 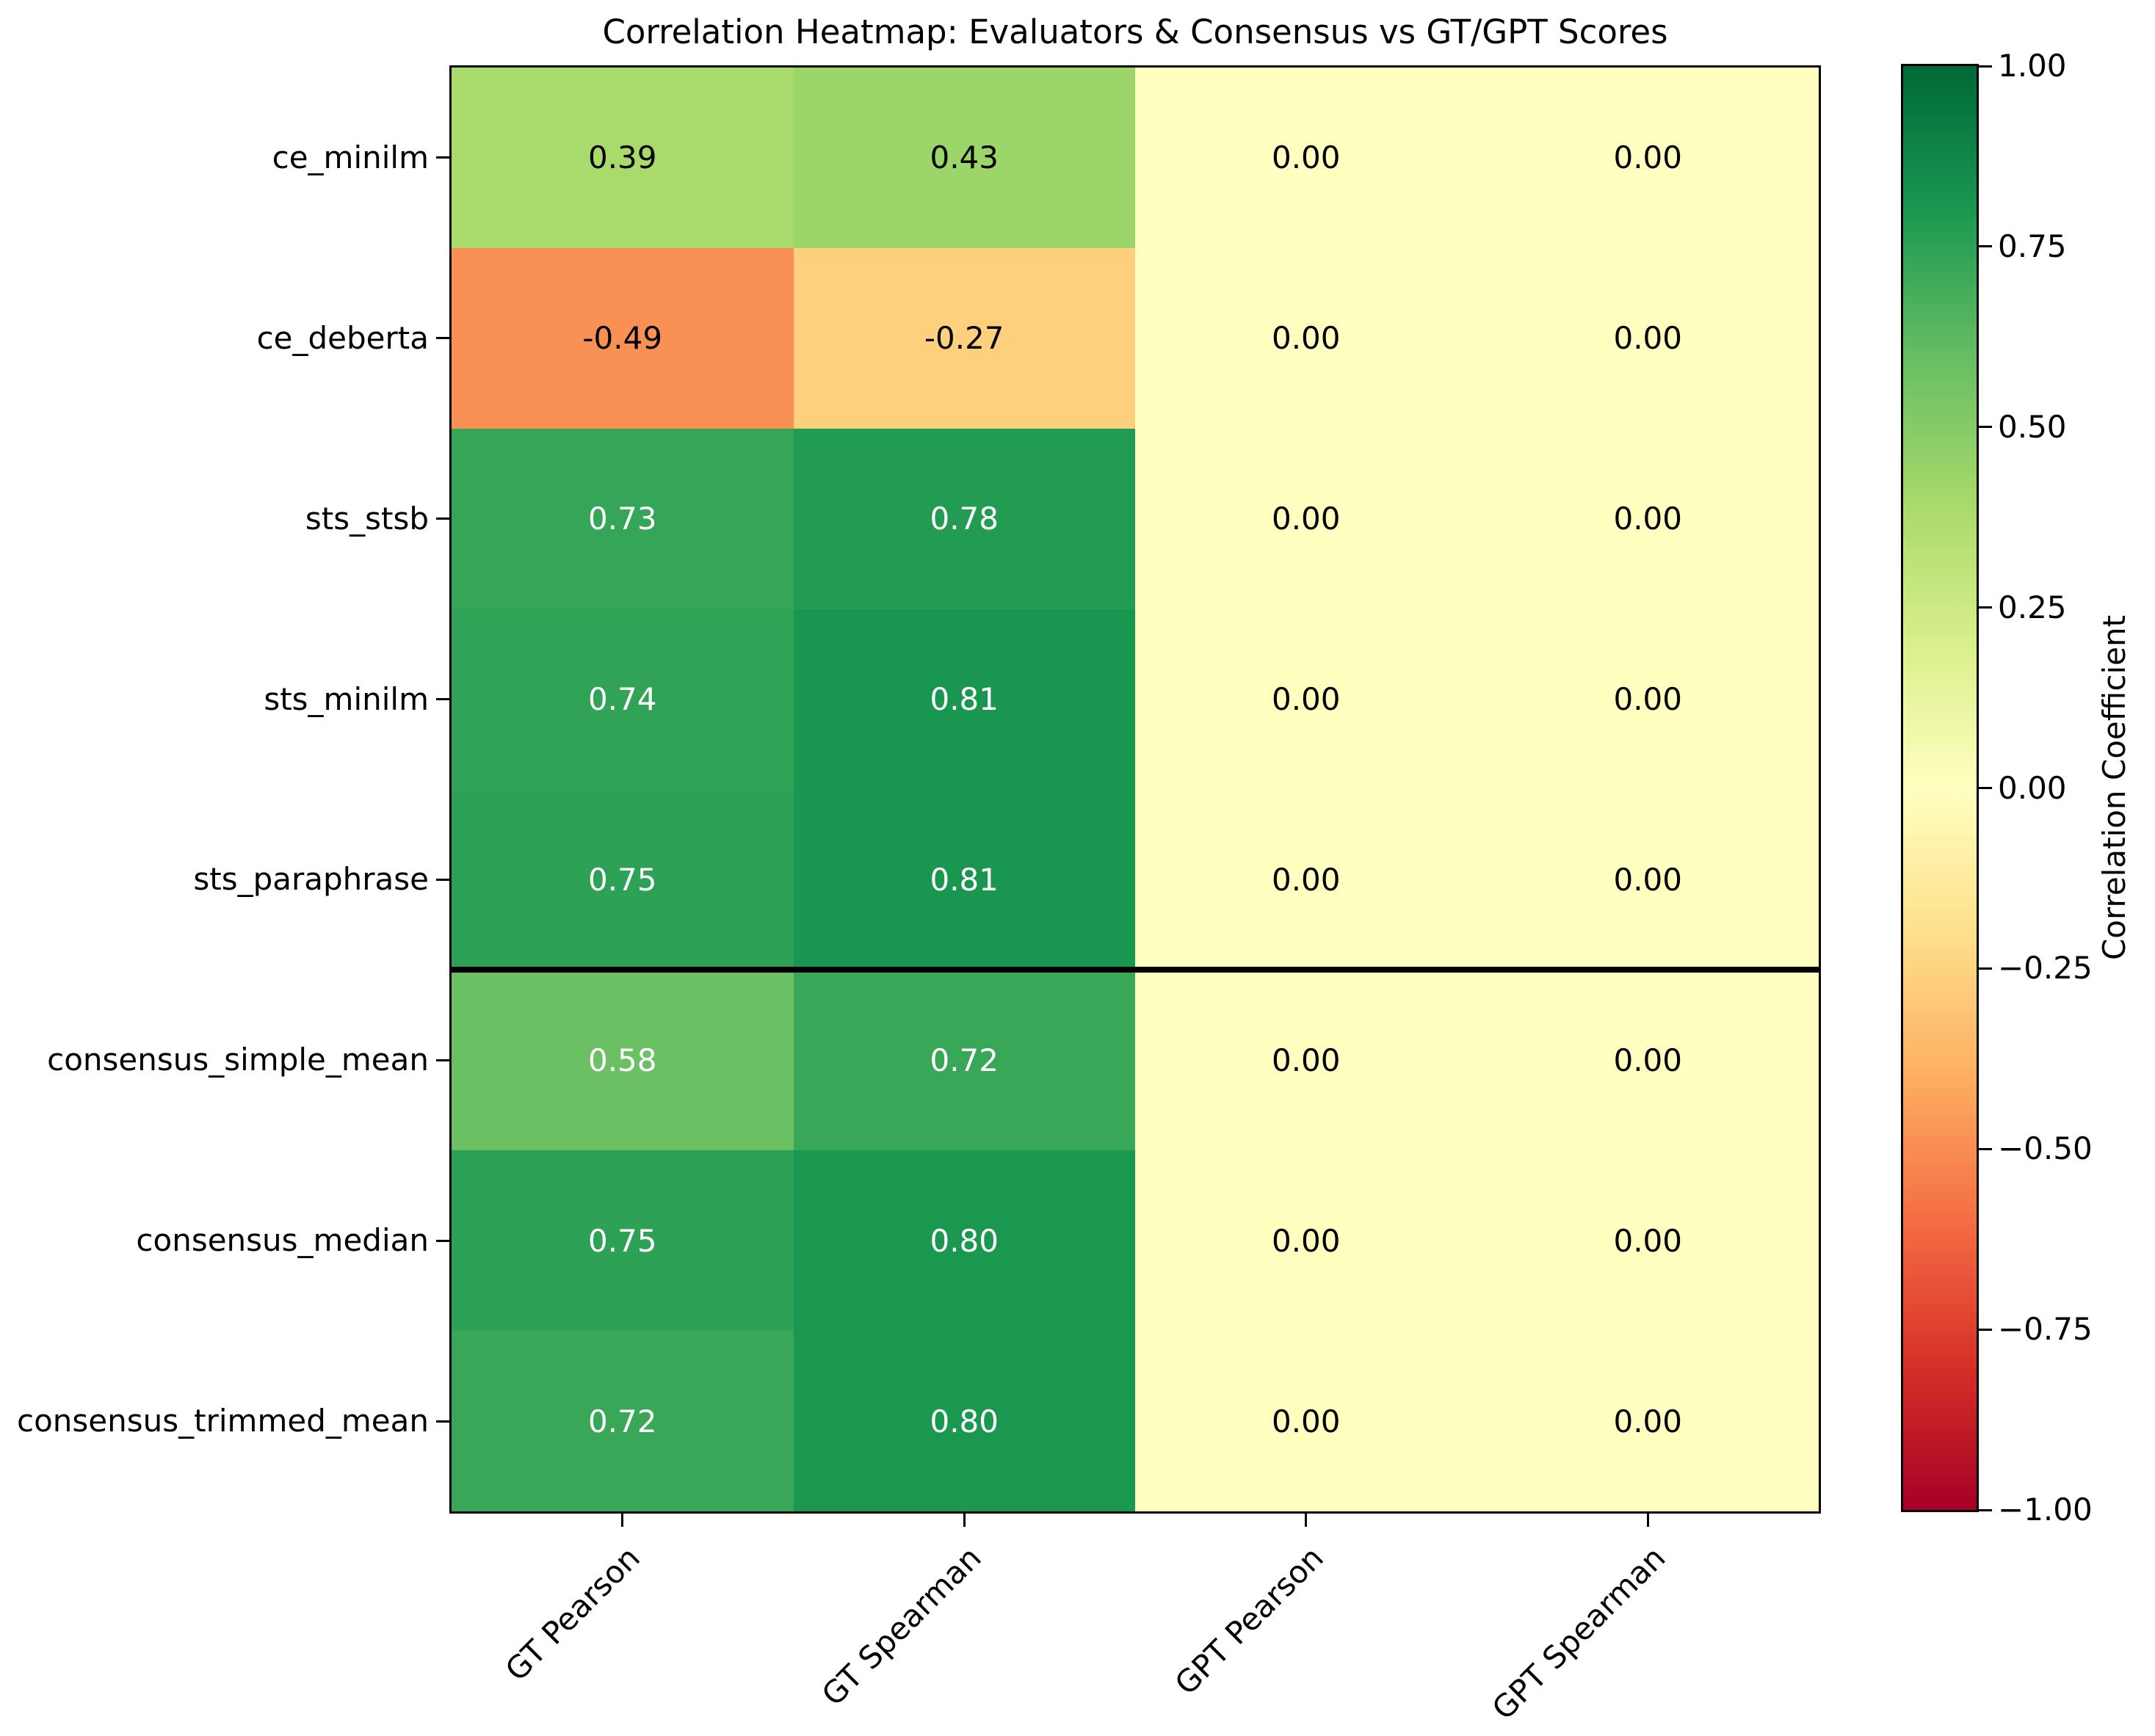 I want to click on colorbar-tick-label: 0.50, so click(x=2032, y=426).